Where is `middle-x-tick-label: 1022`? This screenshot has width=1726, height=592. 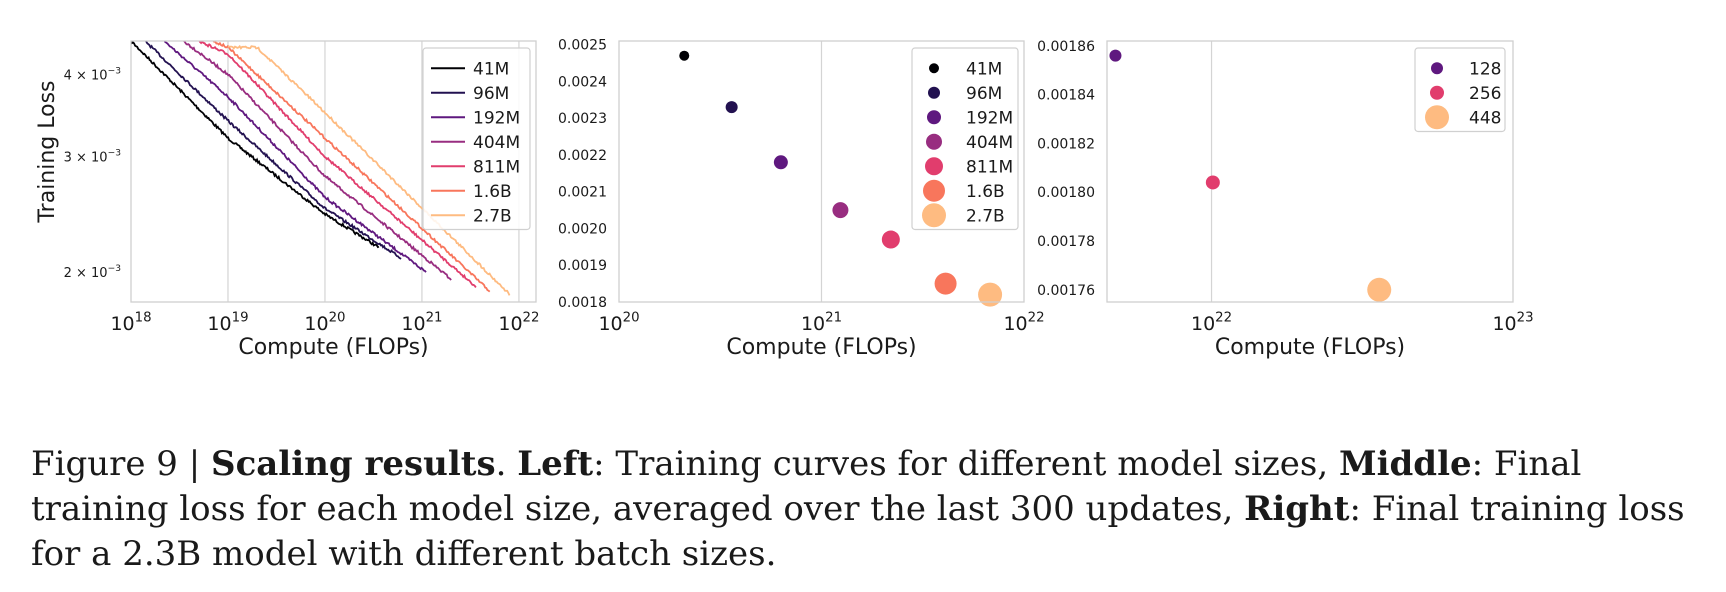
middle-x-tick-label: 1022 is located at coordinates (1023, 322).